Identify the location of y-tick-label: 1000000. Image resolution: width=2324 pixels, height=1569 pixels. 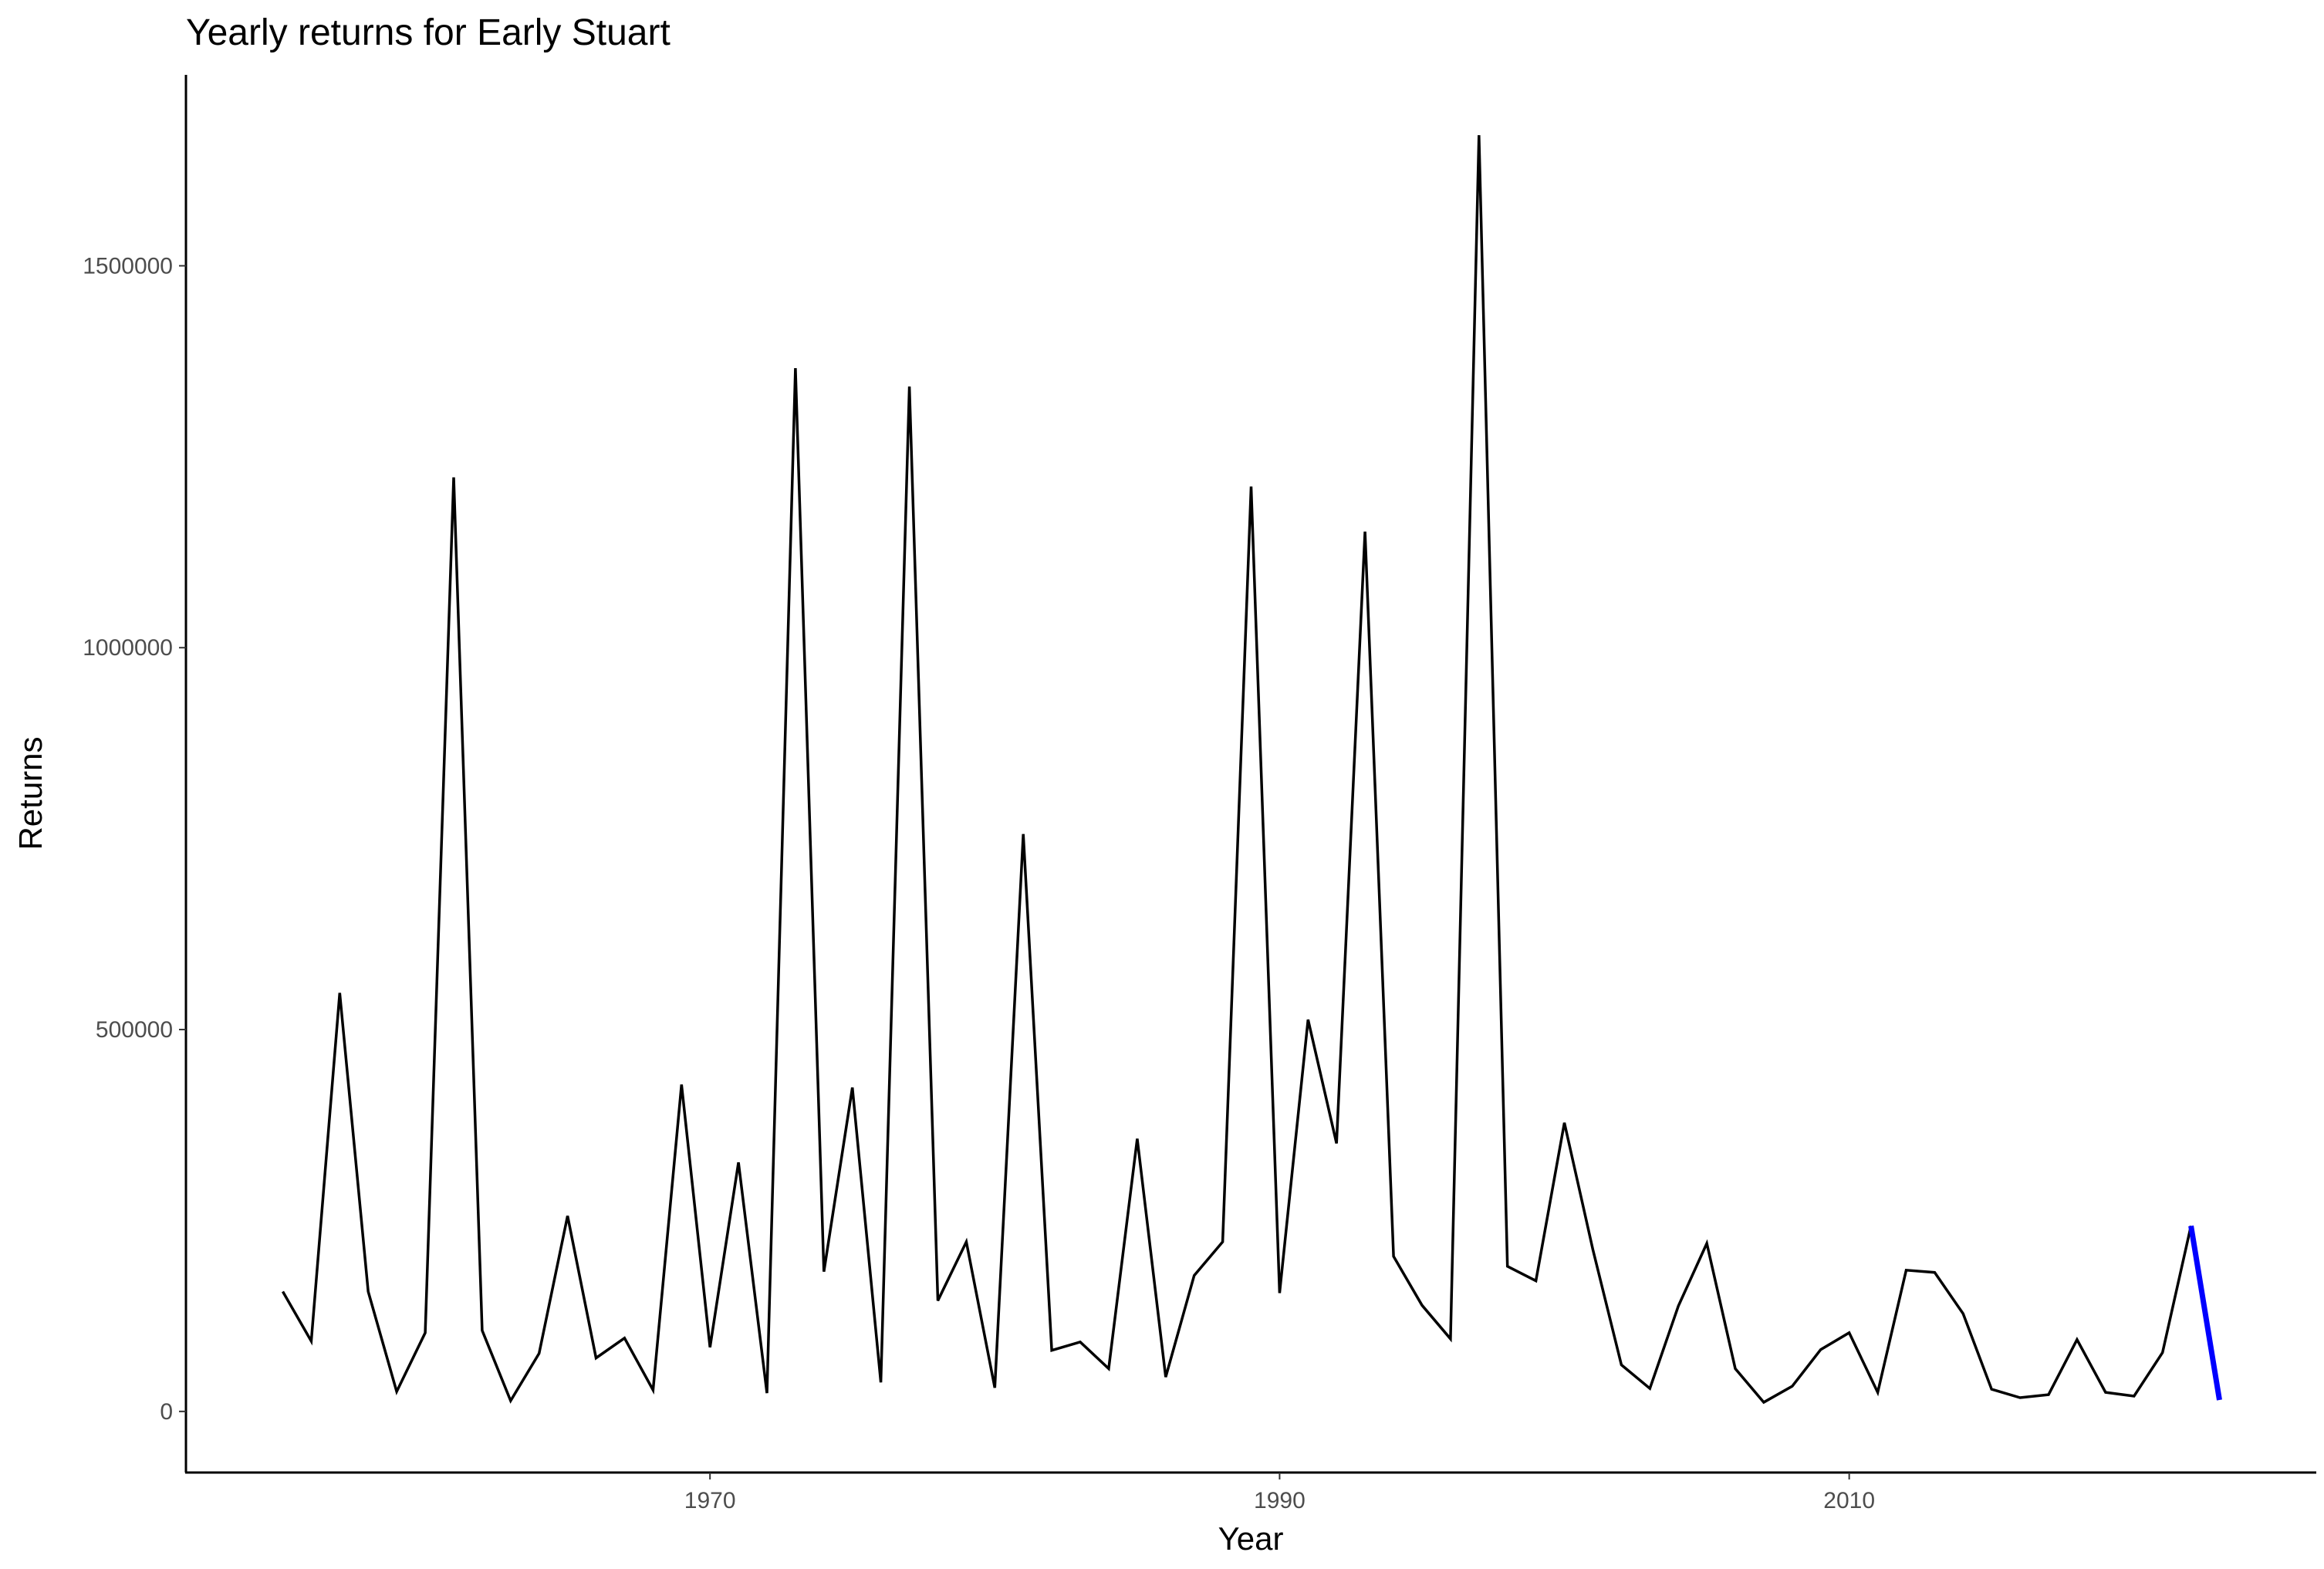
(128, 648).